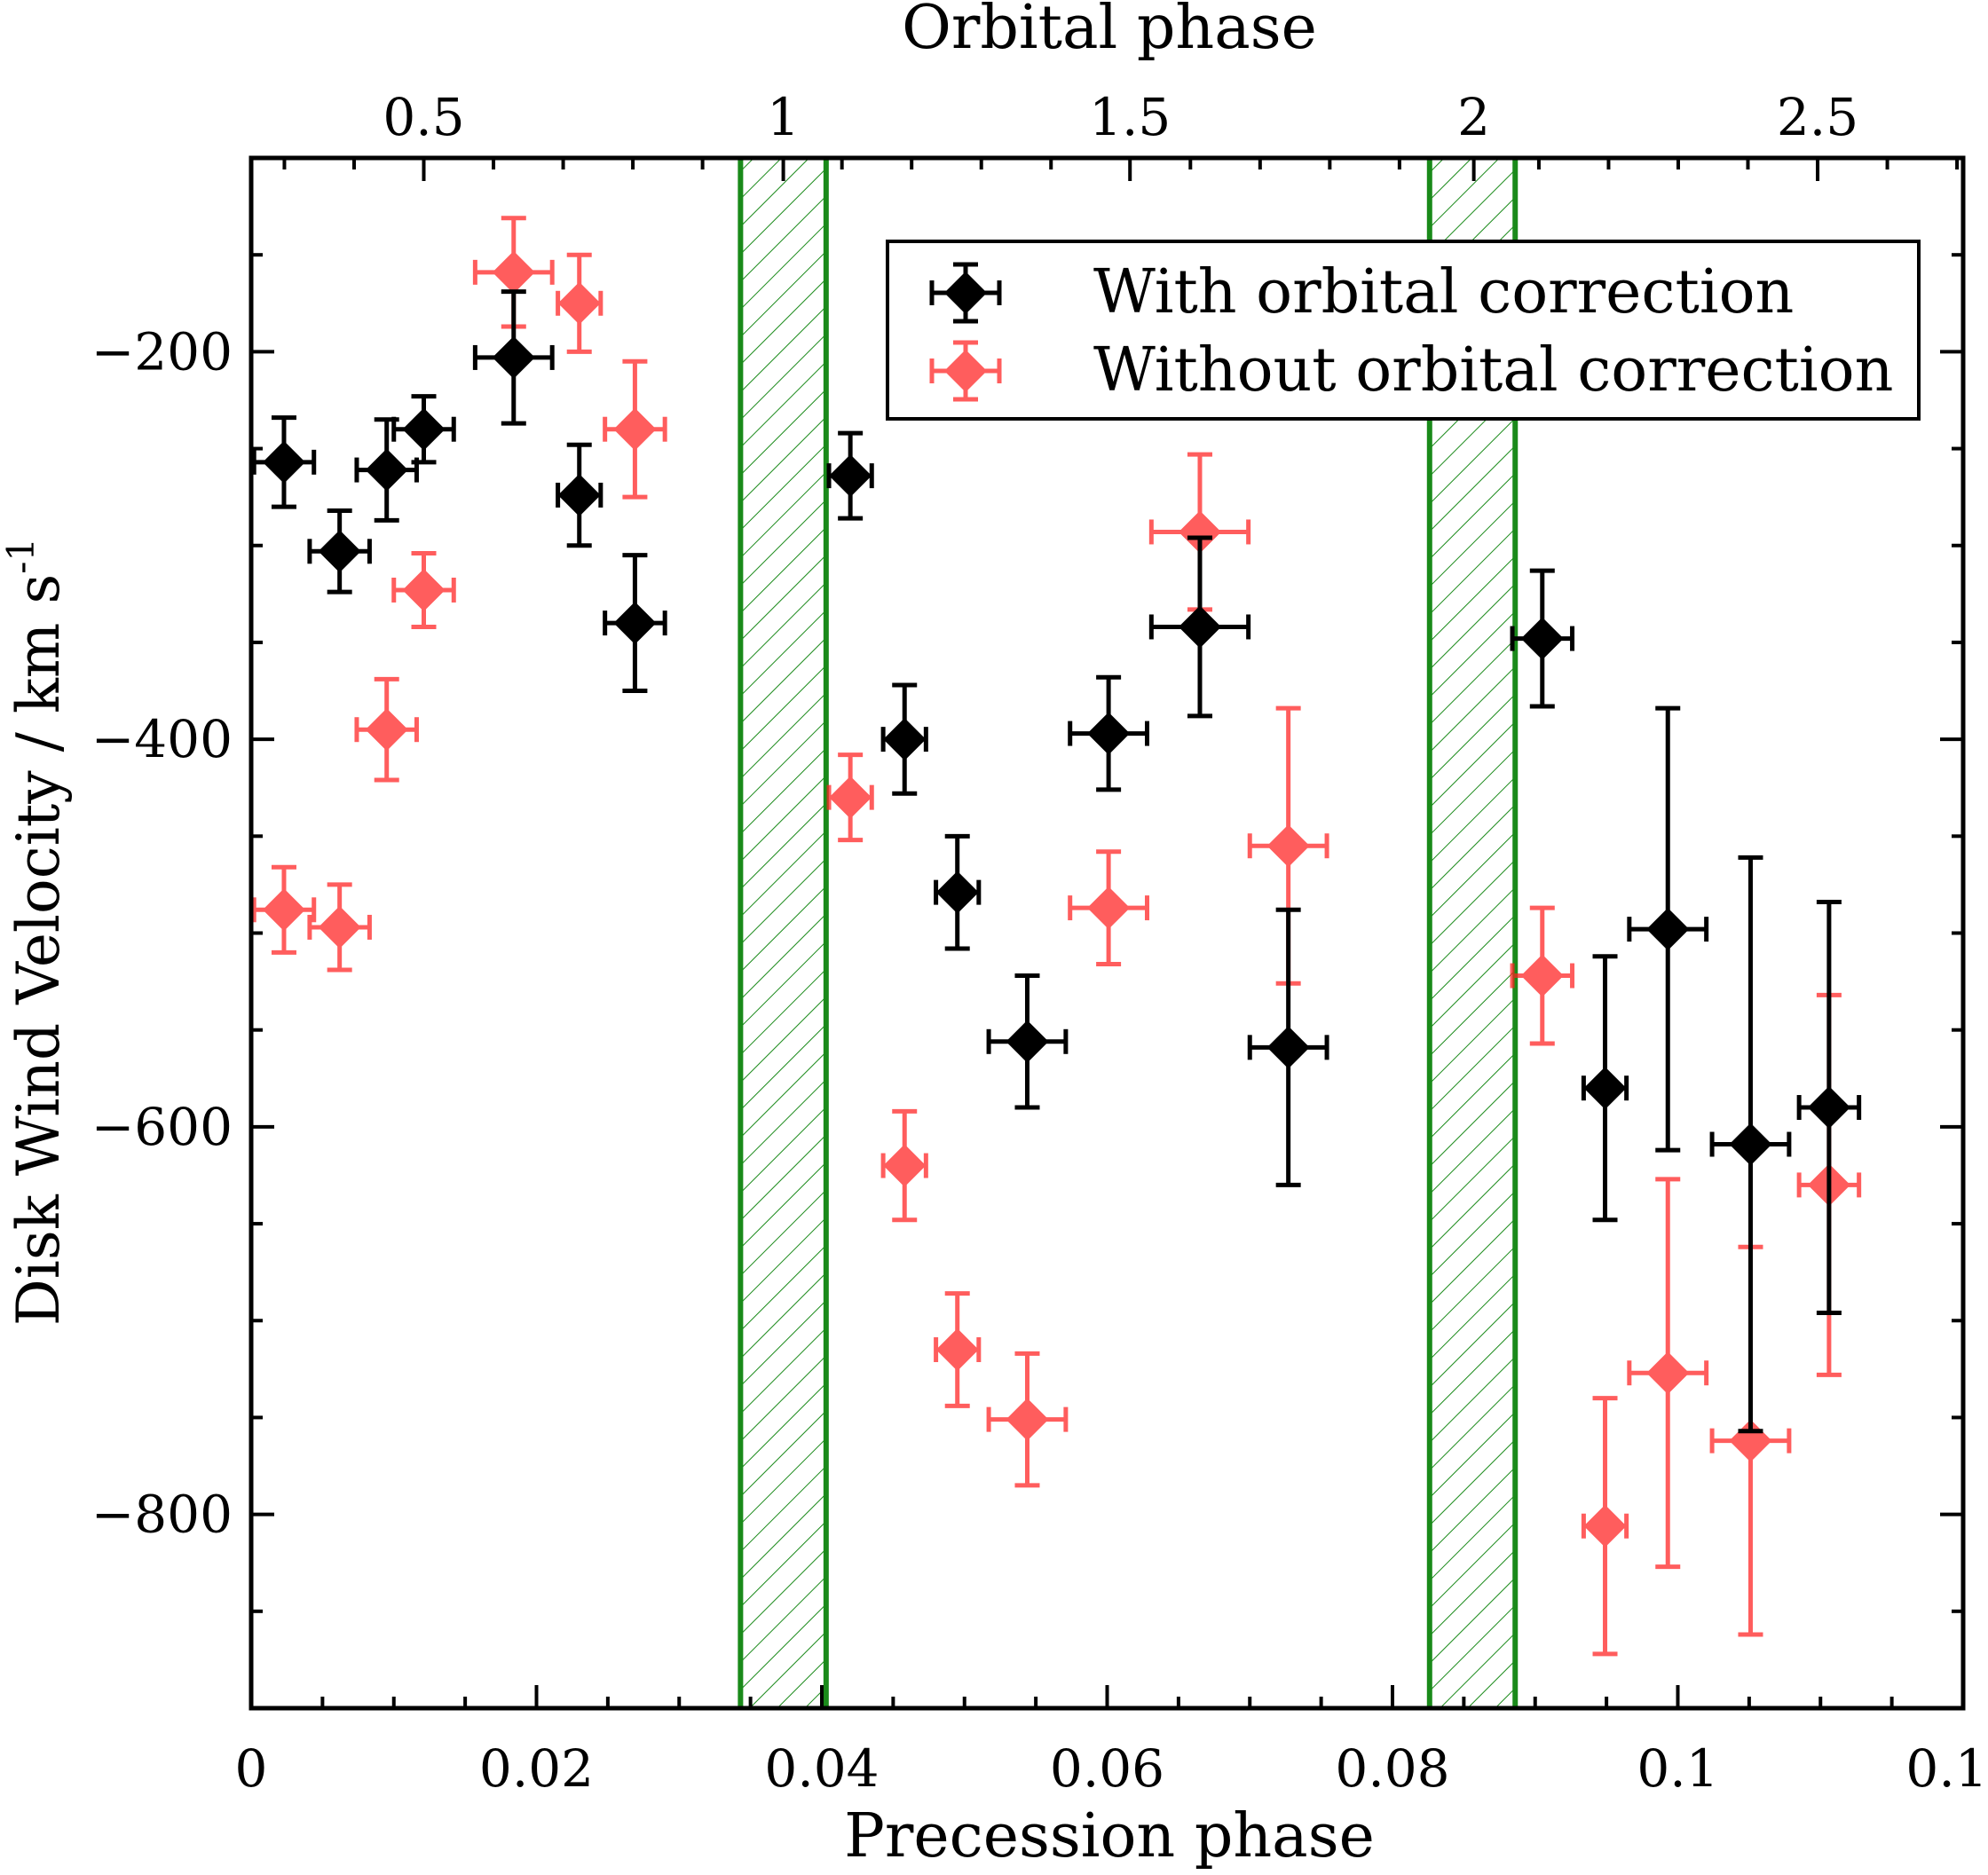  I want to click on y-axis-title-main: Disk Wind Velocity / km s, so click(38, 950).